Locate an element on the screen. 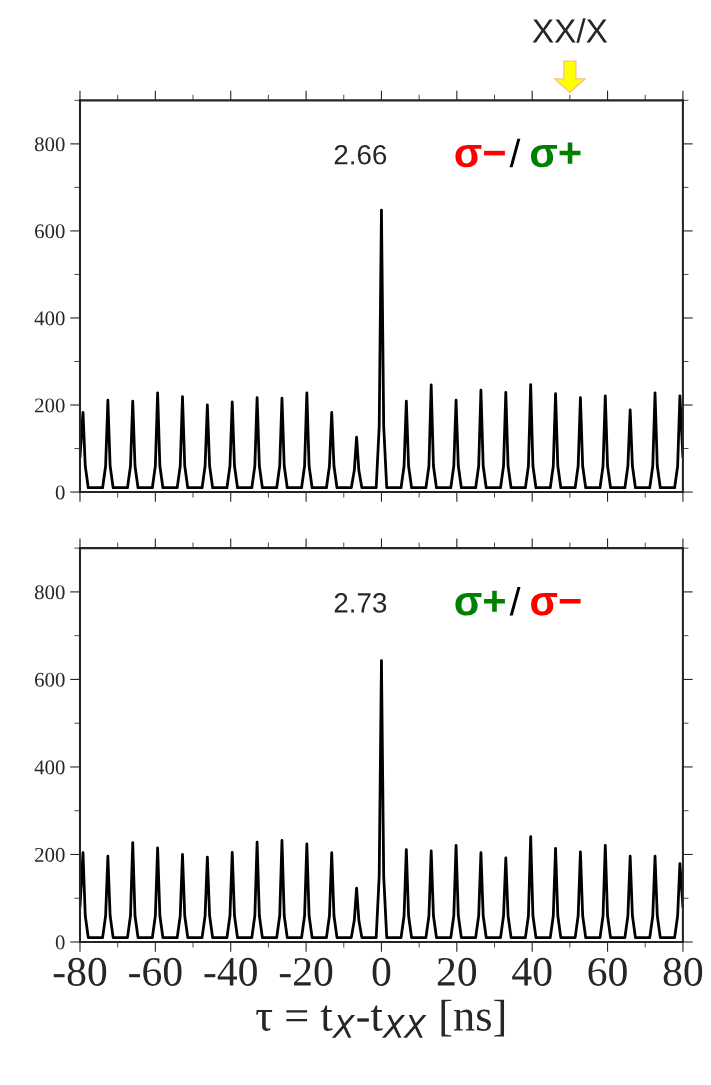 This screenshot has height=1085, width=711. x-tick-label: -40 is located at coordinates (230, 971).